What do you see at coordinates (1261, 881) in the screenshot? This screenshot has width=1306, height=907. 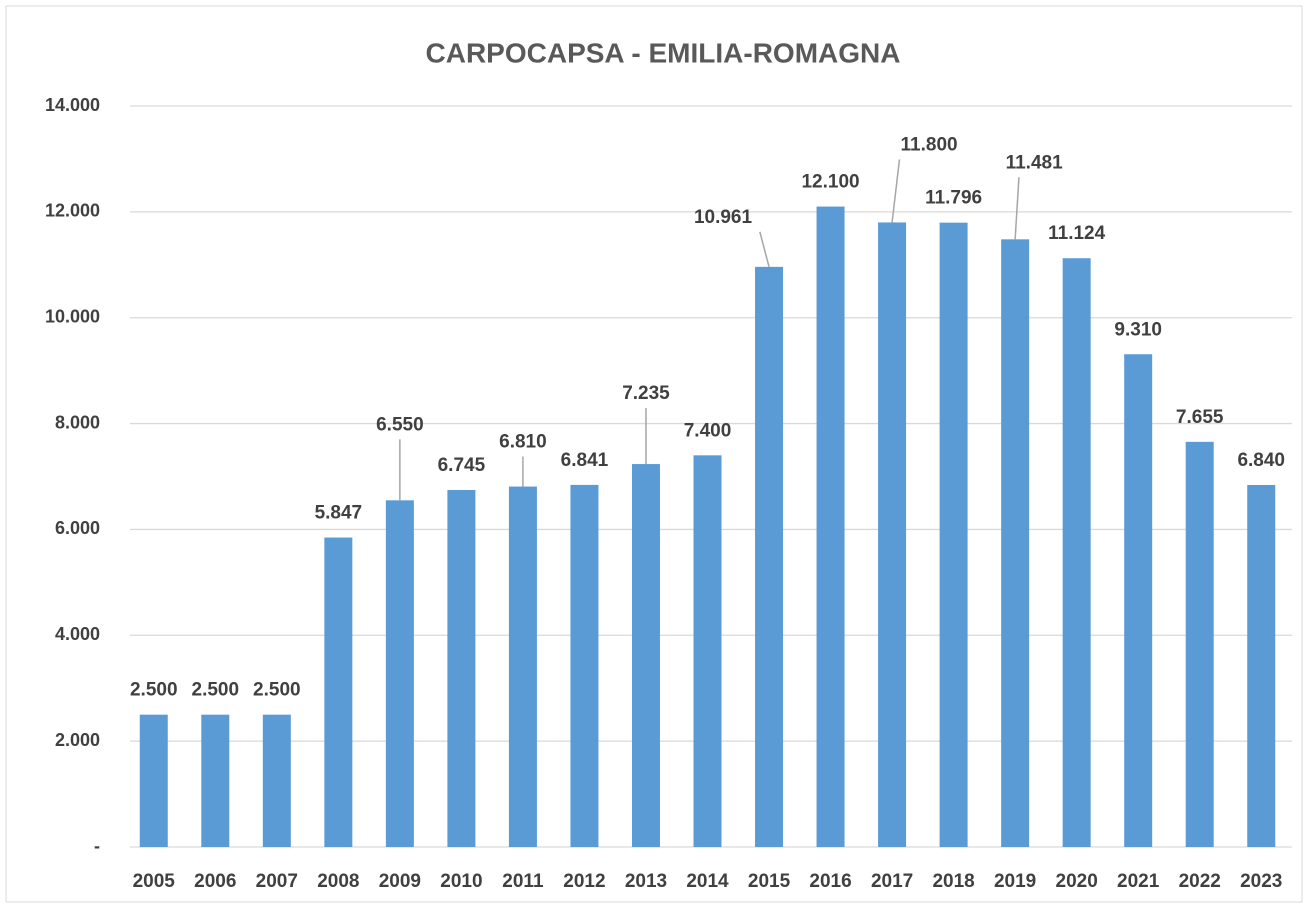 I see `x-tick-label: 2023` at bounding box center [1261, 881].